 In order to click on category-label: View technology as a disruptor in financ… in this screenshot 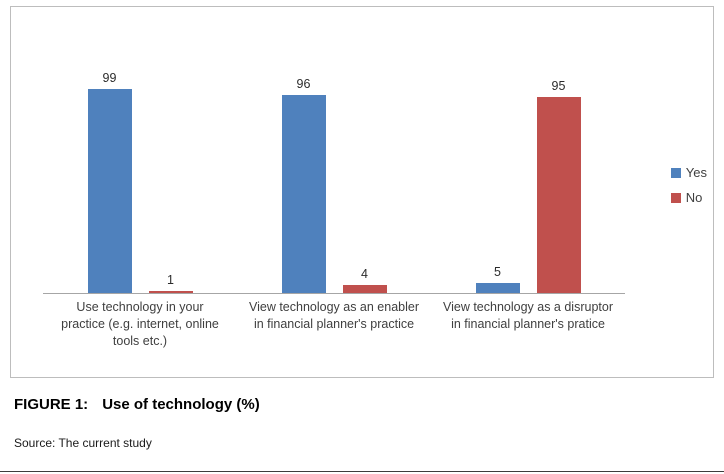, I will do `click(528, 324)`.